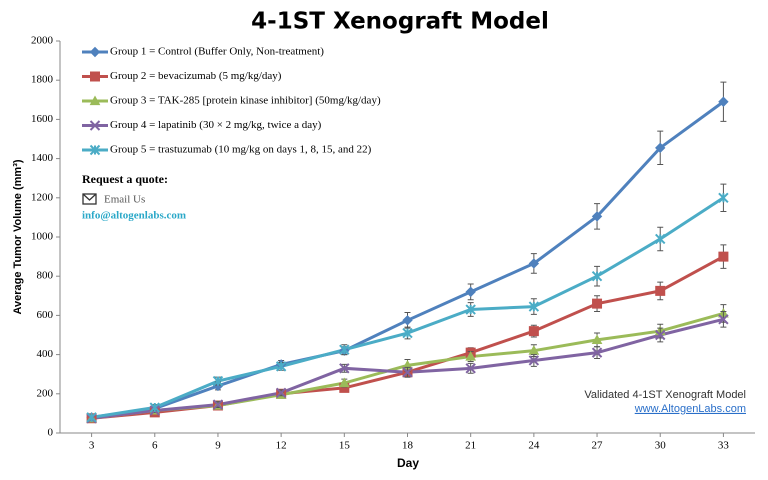 The image size is (768, 480). I want to click on x-tick-label: 3, so click(92, 446).